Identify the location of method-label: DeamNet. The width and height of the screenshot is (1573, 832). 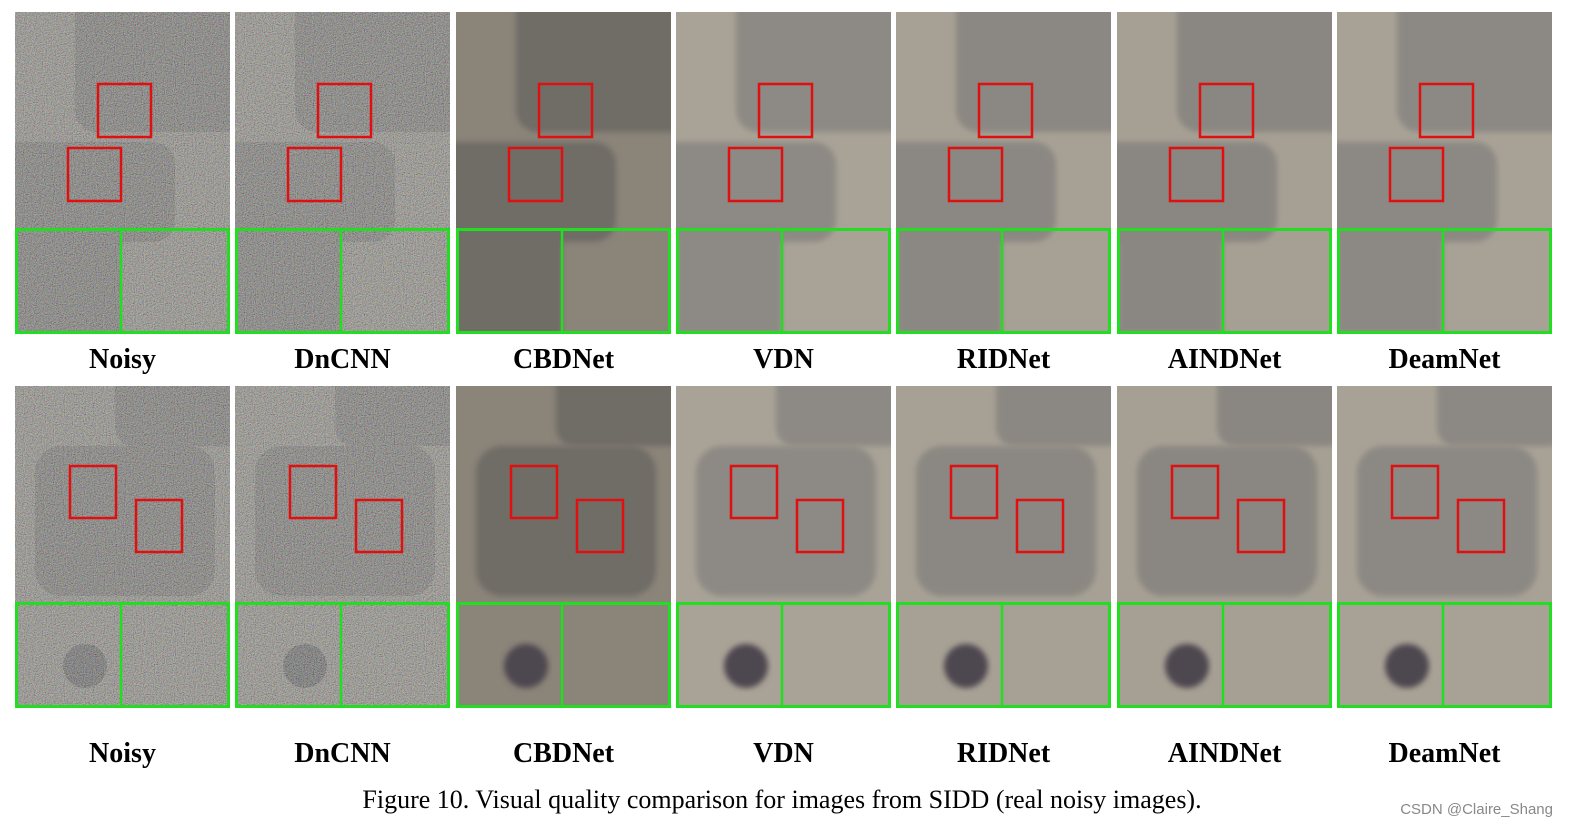
(1445, 359).